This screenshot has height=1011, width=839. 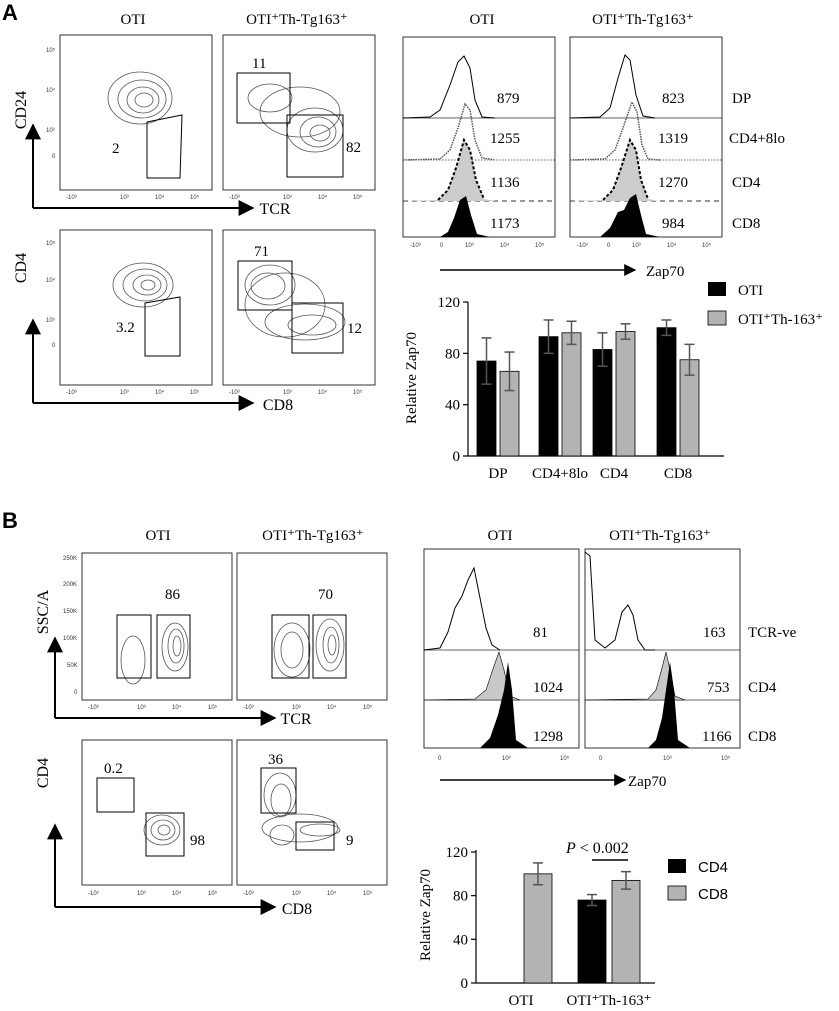 I want to click on a-cd24-label: CD24, so click(x=21, y=110).